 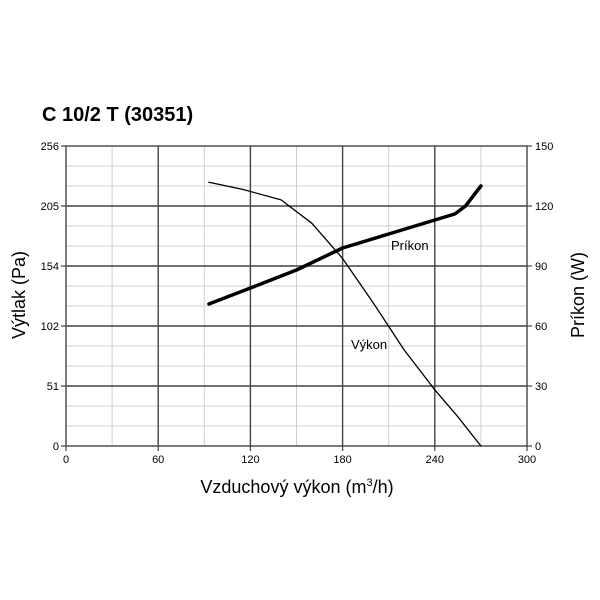 I want to click on x-tick-label: 60, so click(x=158, y=460).